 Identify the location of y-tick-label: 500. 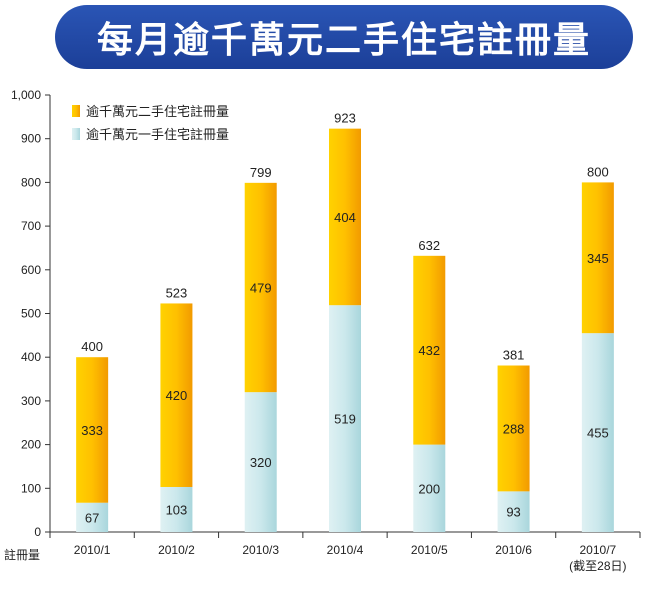
(31, 314).